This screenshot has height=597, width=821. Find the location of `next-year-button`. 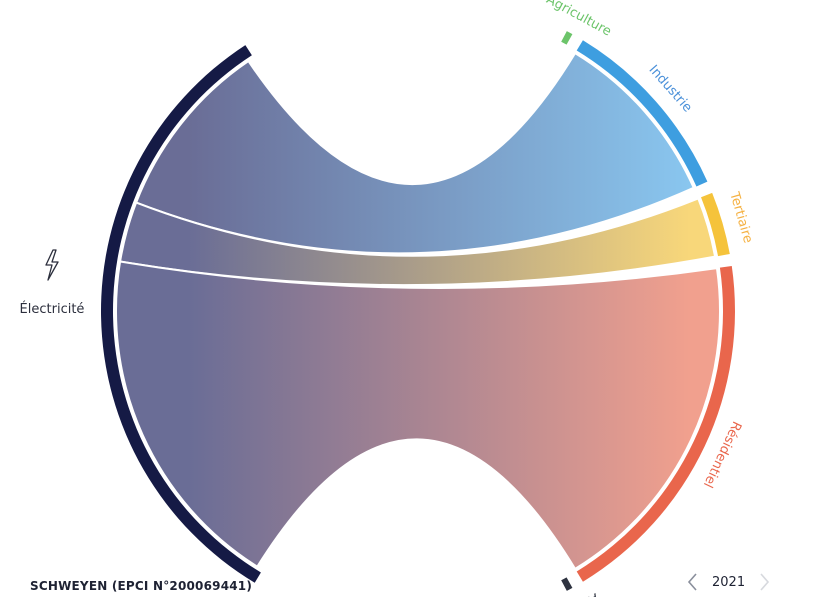

next-year-button is located at coordinates (765, 582).